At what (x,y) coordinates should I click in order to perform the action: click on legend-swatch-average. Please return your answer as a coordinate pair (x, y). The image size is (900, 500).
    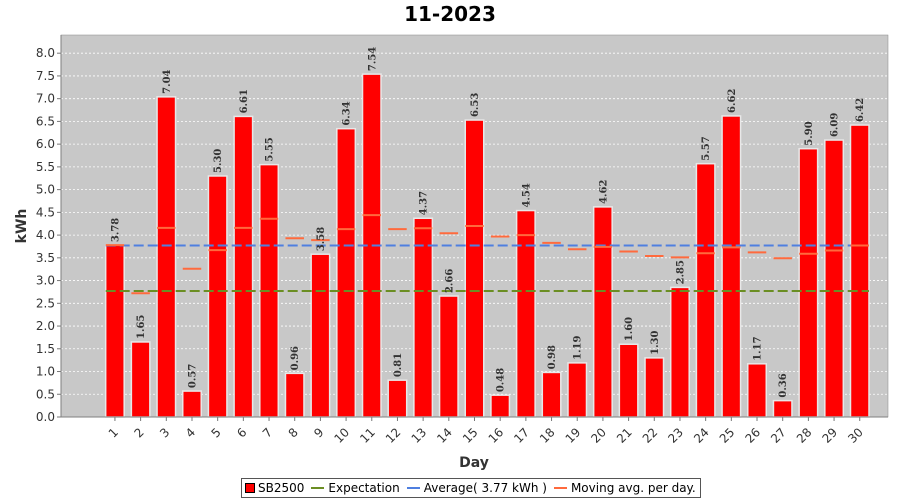
    Looking at the image, I should click on (413, 488).